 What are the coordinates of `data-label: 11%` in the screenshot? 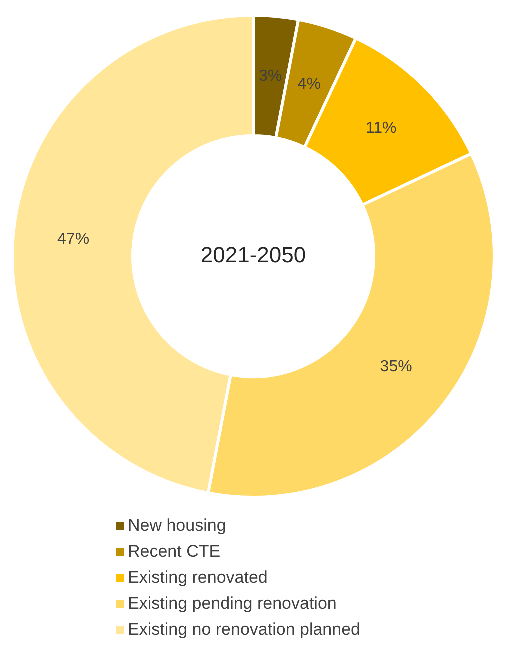 It's located at (381, 129).